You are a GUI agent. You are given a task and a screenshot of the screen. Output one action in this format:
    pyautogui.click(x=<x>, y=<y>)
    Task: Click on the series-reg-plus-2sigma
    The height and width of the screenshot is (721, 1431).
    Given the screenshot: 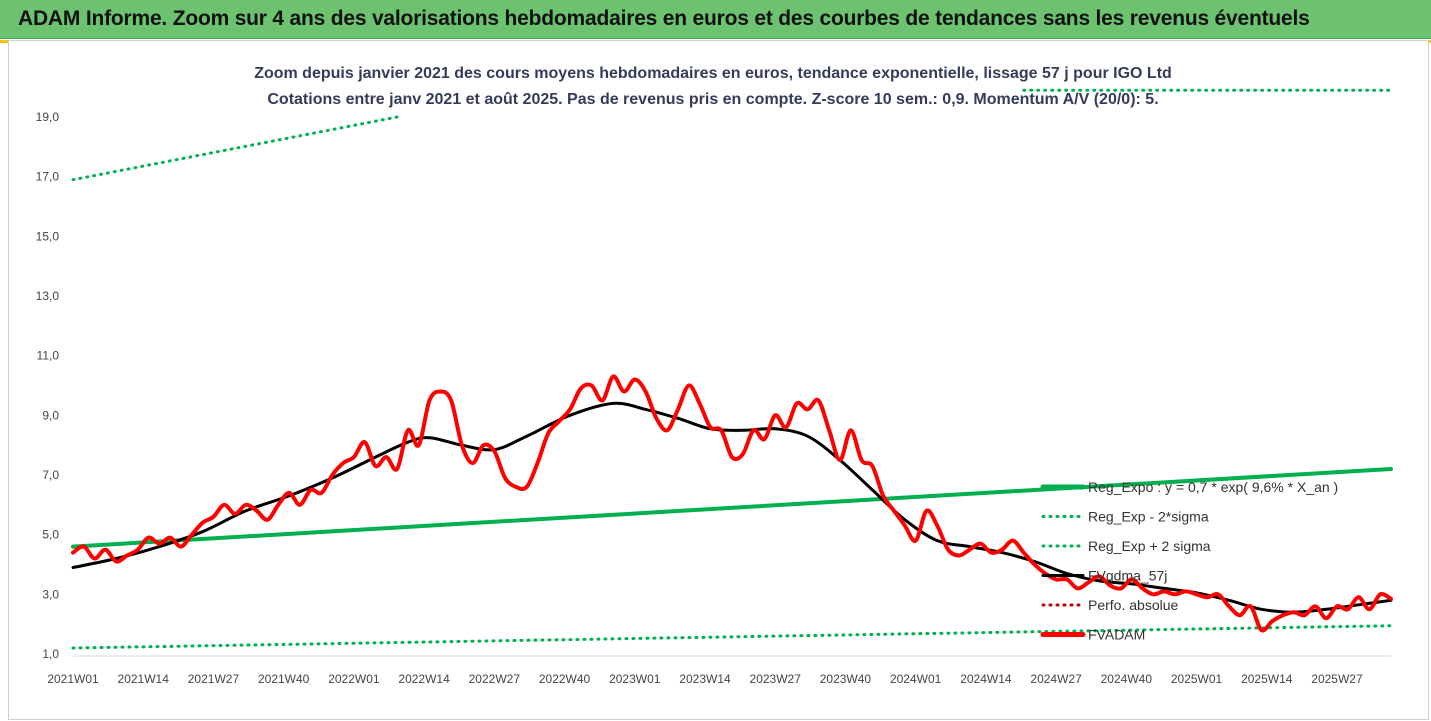 What is the action you would take?
    pyautogui.click(x=235, y=148)
    